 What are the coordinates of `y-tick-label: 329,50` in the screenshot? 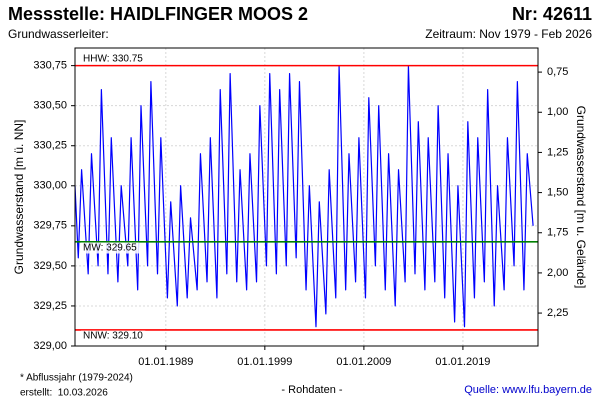 It's located at (50, 266).